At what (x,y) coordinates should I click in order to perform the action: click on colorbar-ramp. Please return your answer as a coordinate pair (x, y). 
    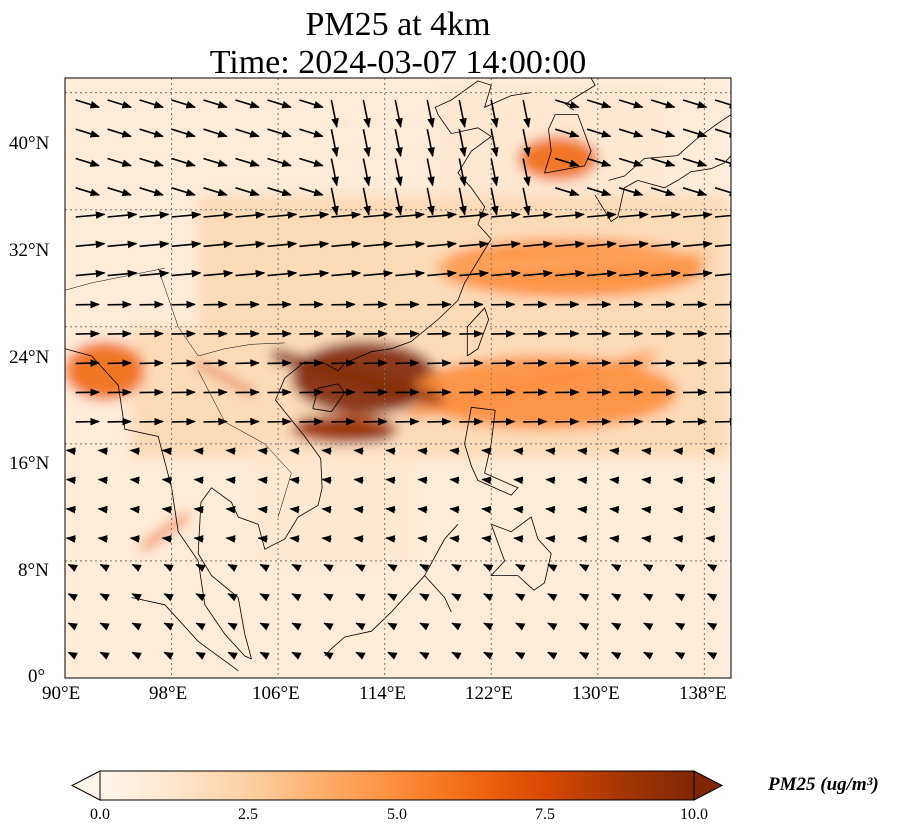
    Looking at the image, I should click on (397, 785).